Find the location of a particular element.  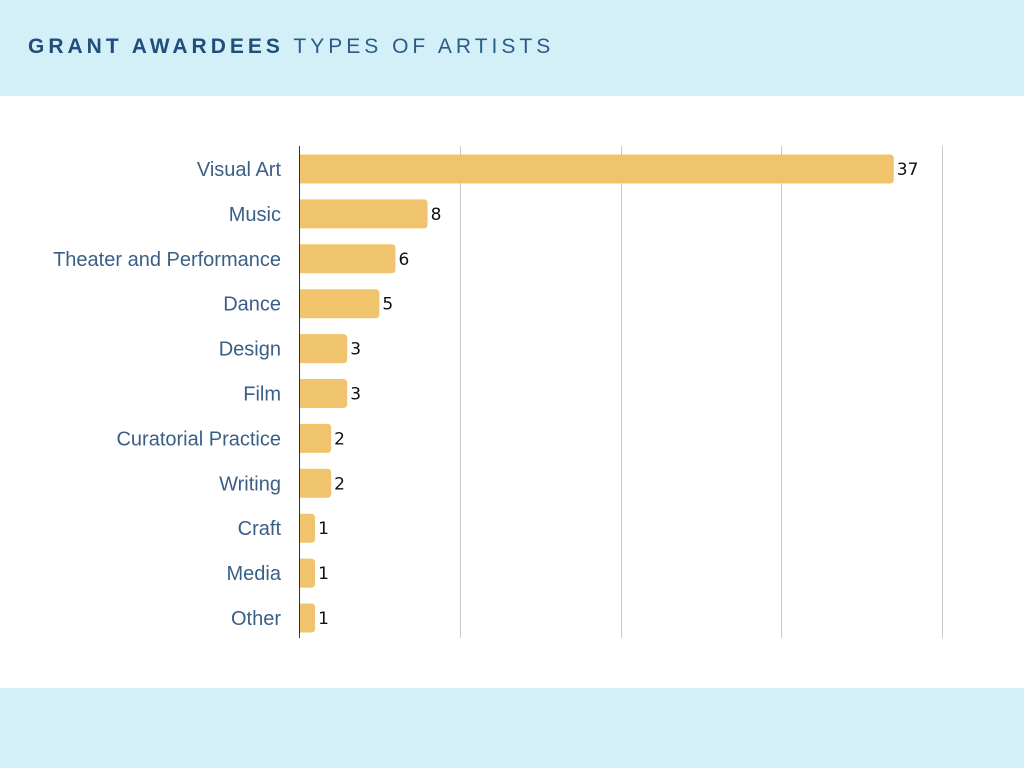

category-label: Film is located at coordinates (262, 395).